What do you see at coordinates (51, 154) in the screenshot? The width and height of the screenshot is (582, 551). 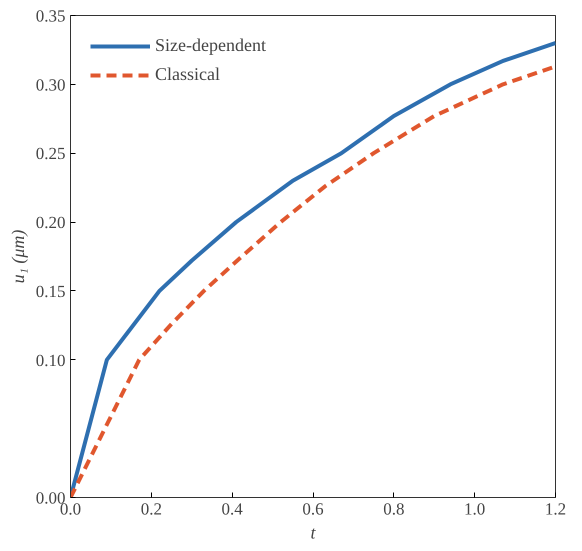 I see `y-tick-label: 0.25` at bounding box center [51, 154].